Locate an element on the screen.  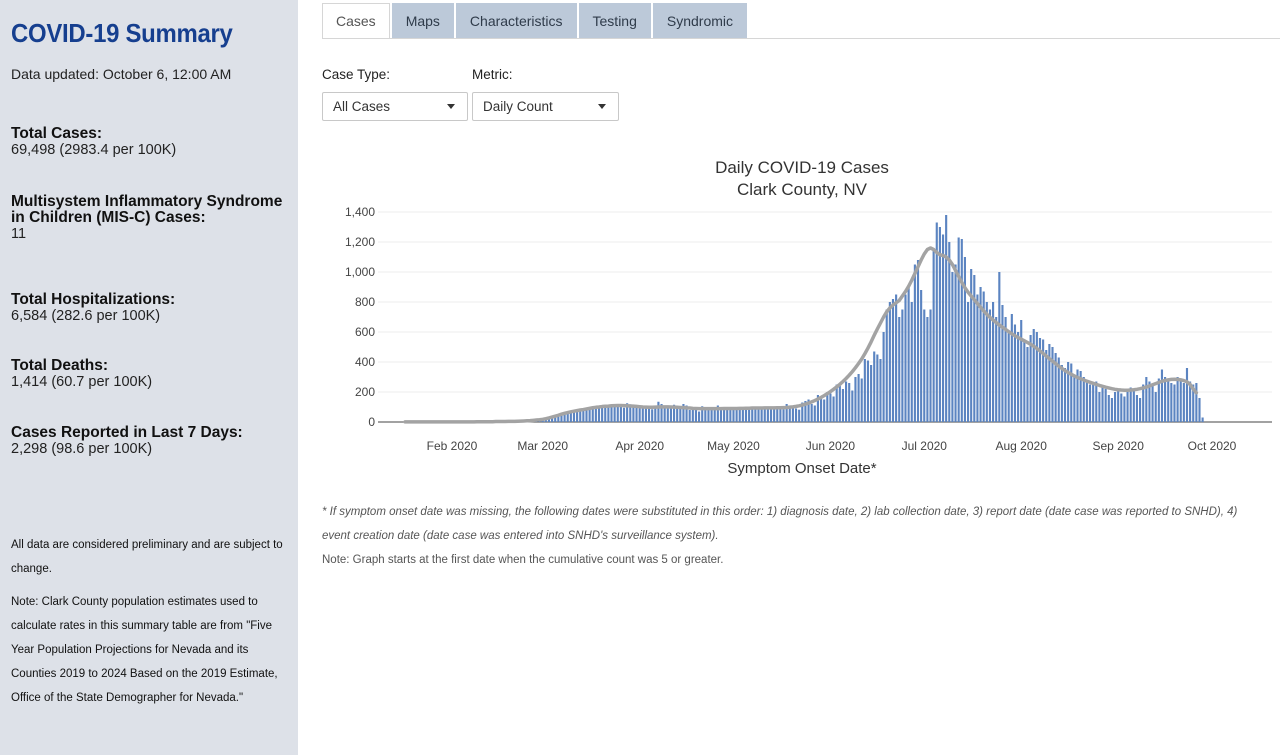
tab-characteristics: Characteristics is located at coordinates (516, 21).